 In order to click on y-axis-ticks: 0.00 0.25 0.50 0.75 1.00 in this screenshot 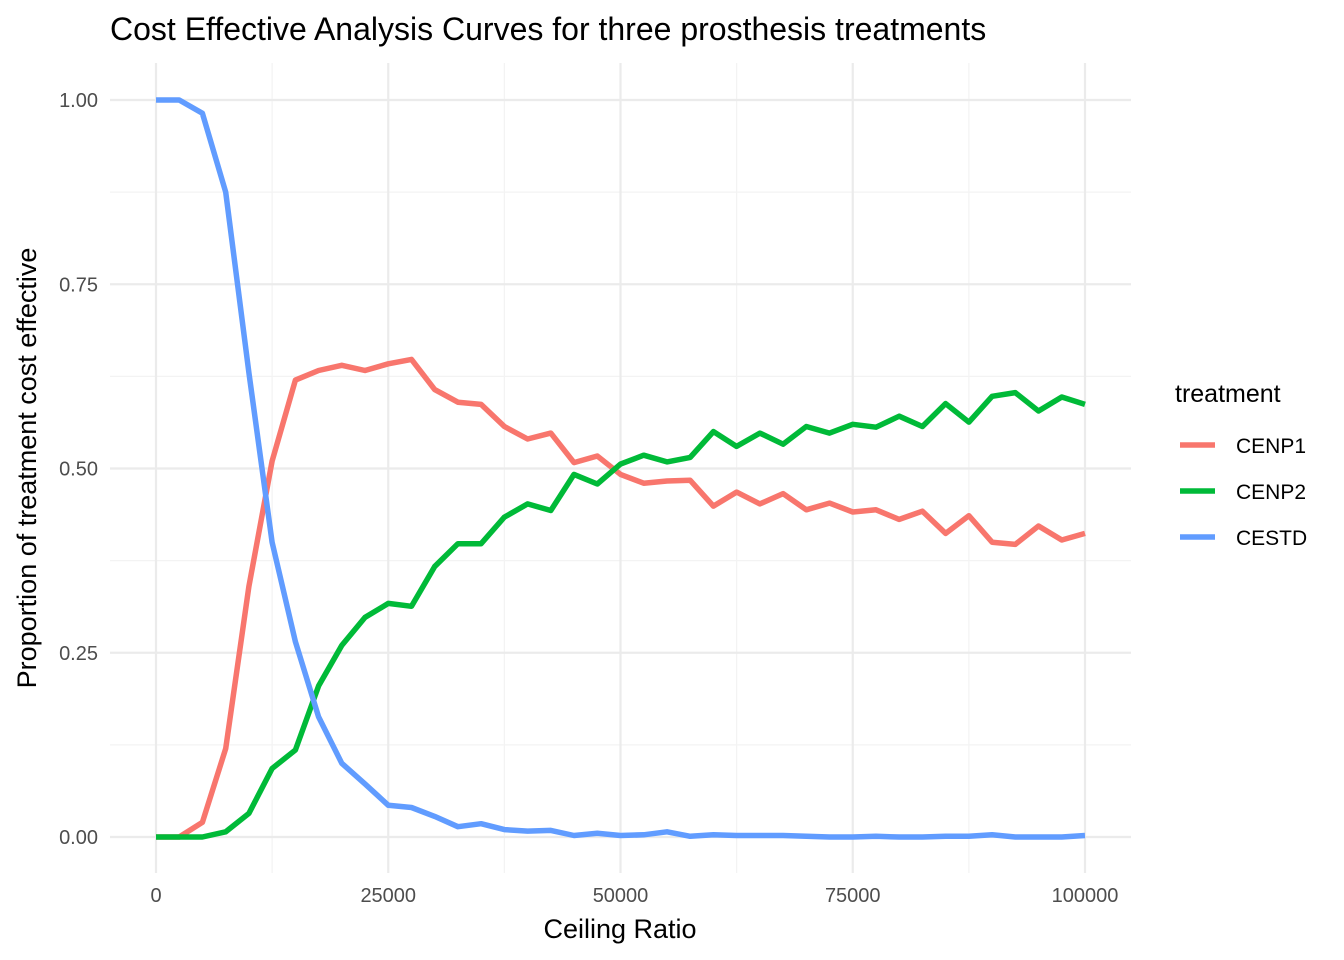, I will do `click(78, 469)`.